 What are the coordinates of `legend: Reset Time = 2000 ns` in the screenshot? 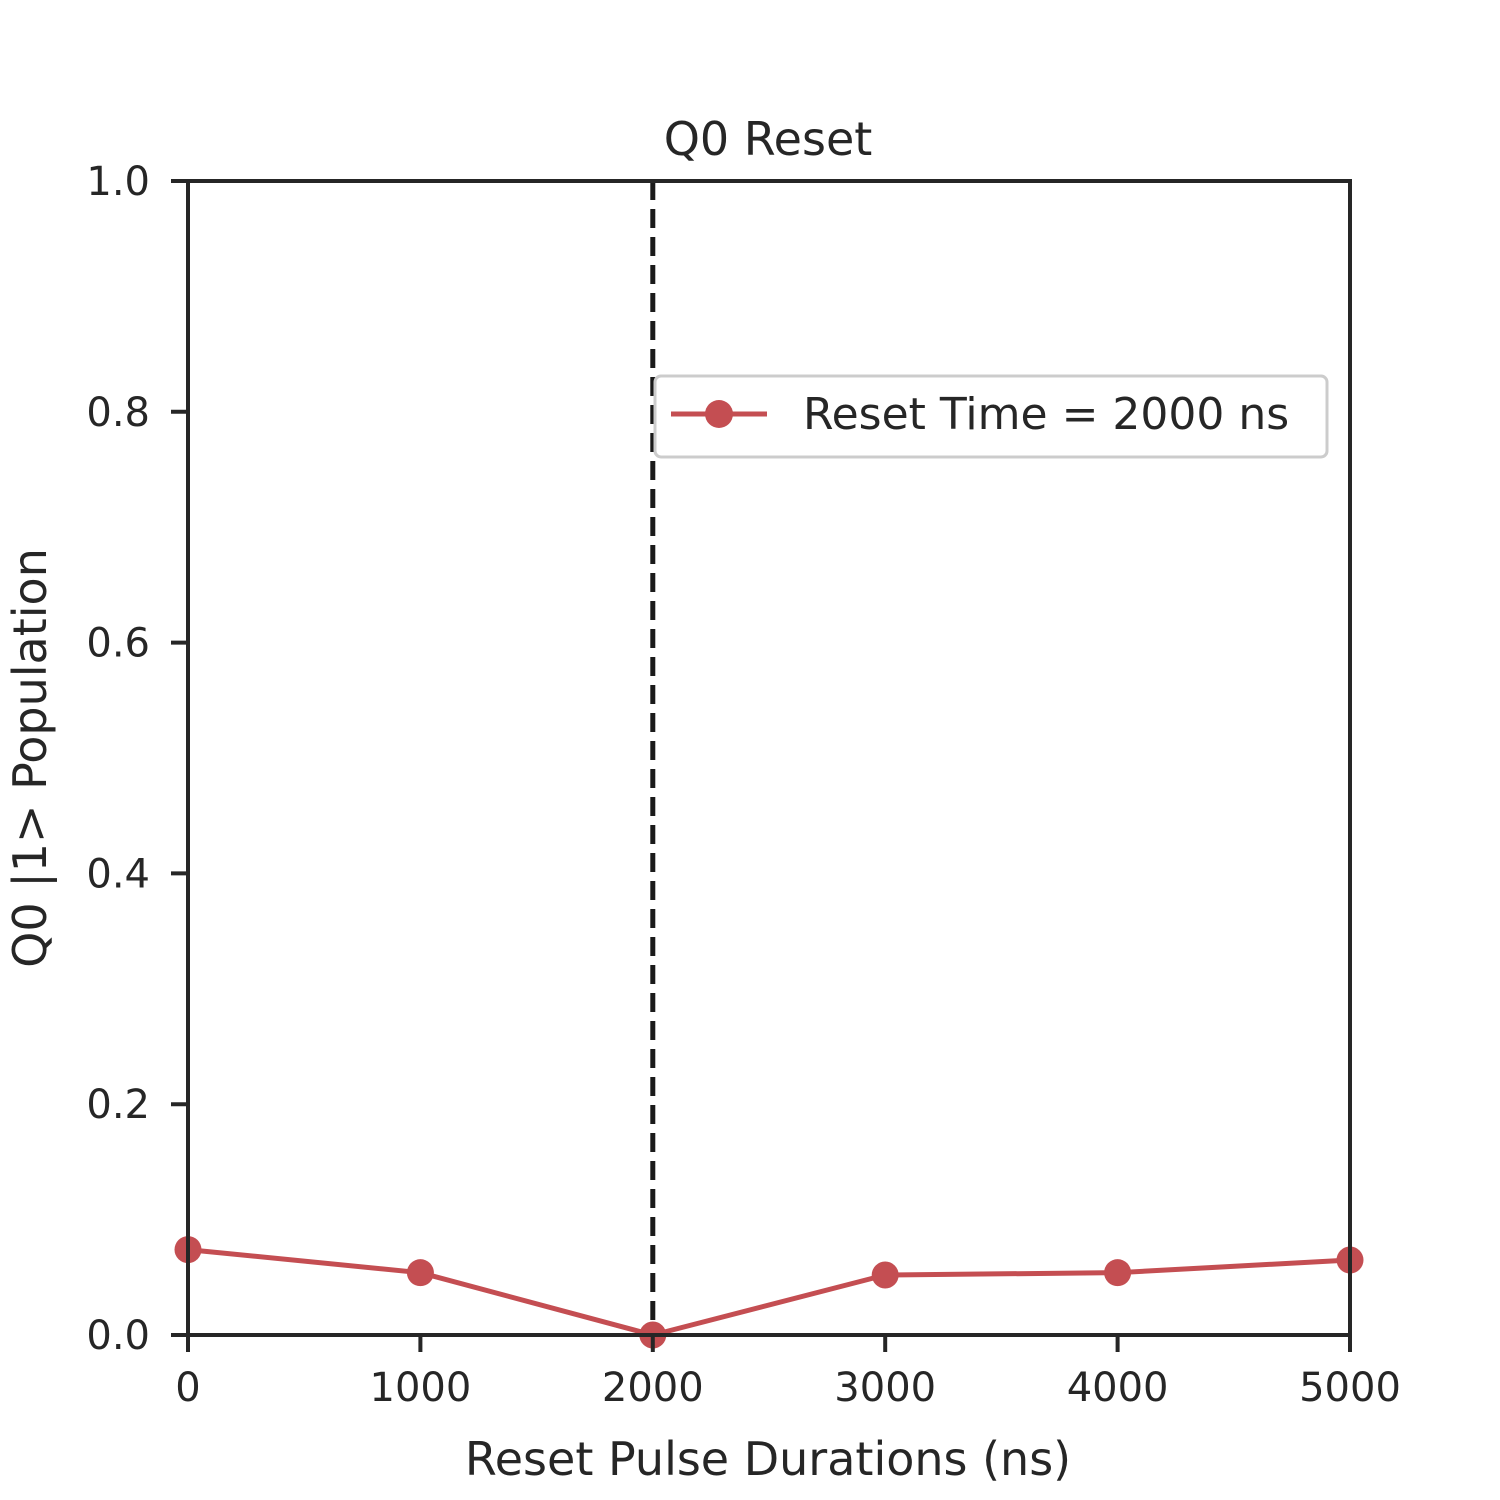 It's located at (991, 416).